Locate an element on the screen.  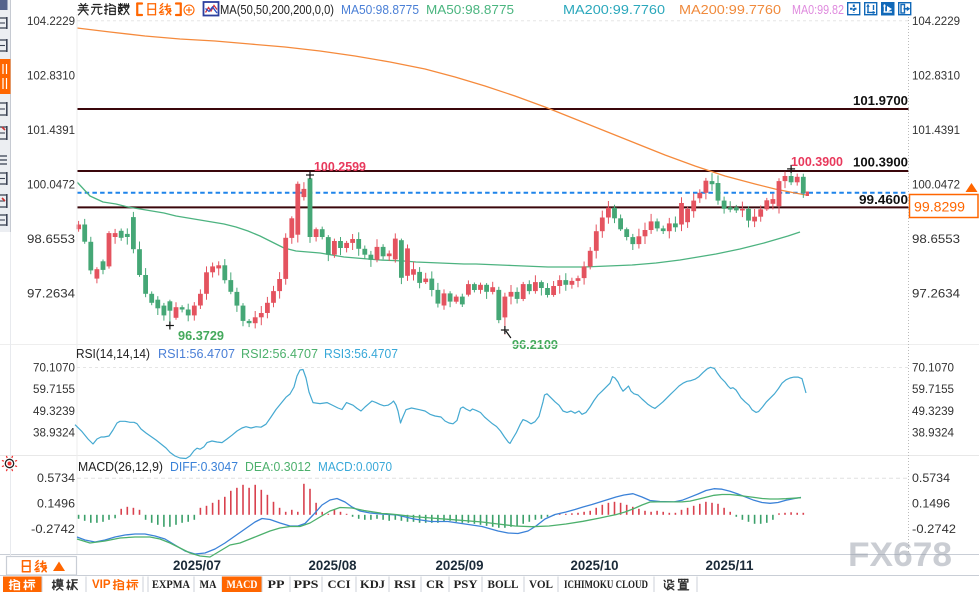
svg-text: RSI3:56.4707 is located at coordinates (361, 354).